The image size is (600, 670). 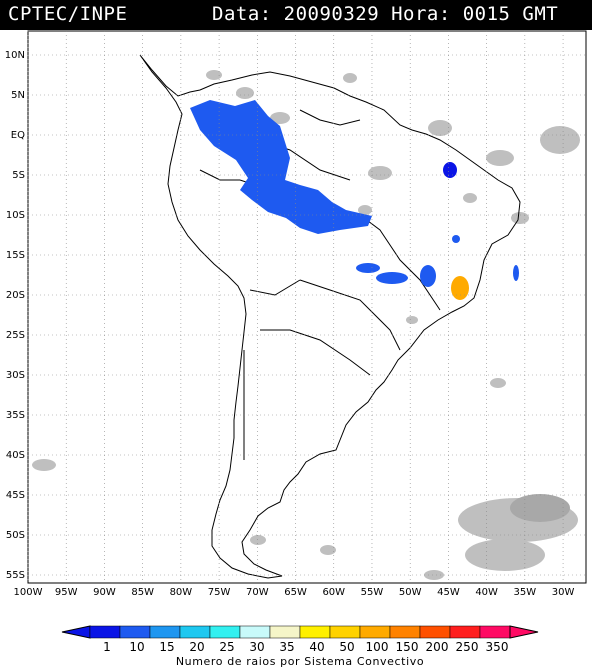 I want to click on lon-label: 95W, so click(x=66, y=592).